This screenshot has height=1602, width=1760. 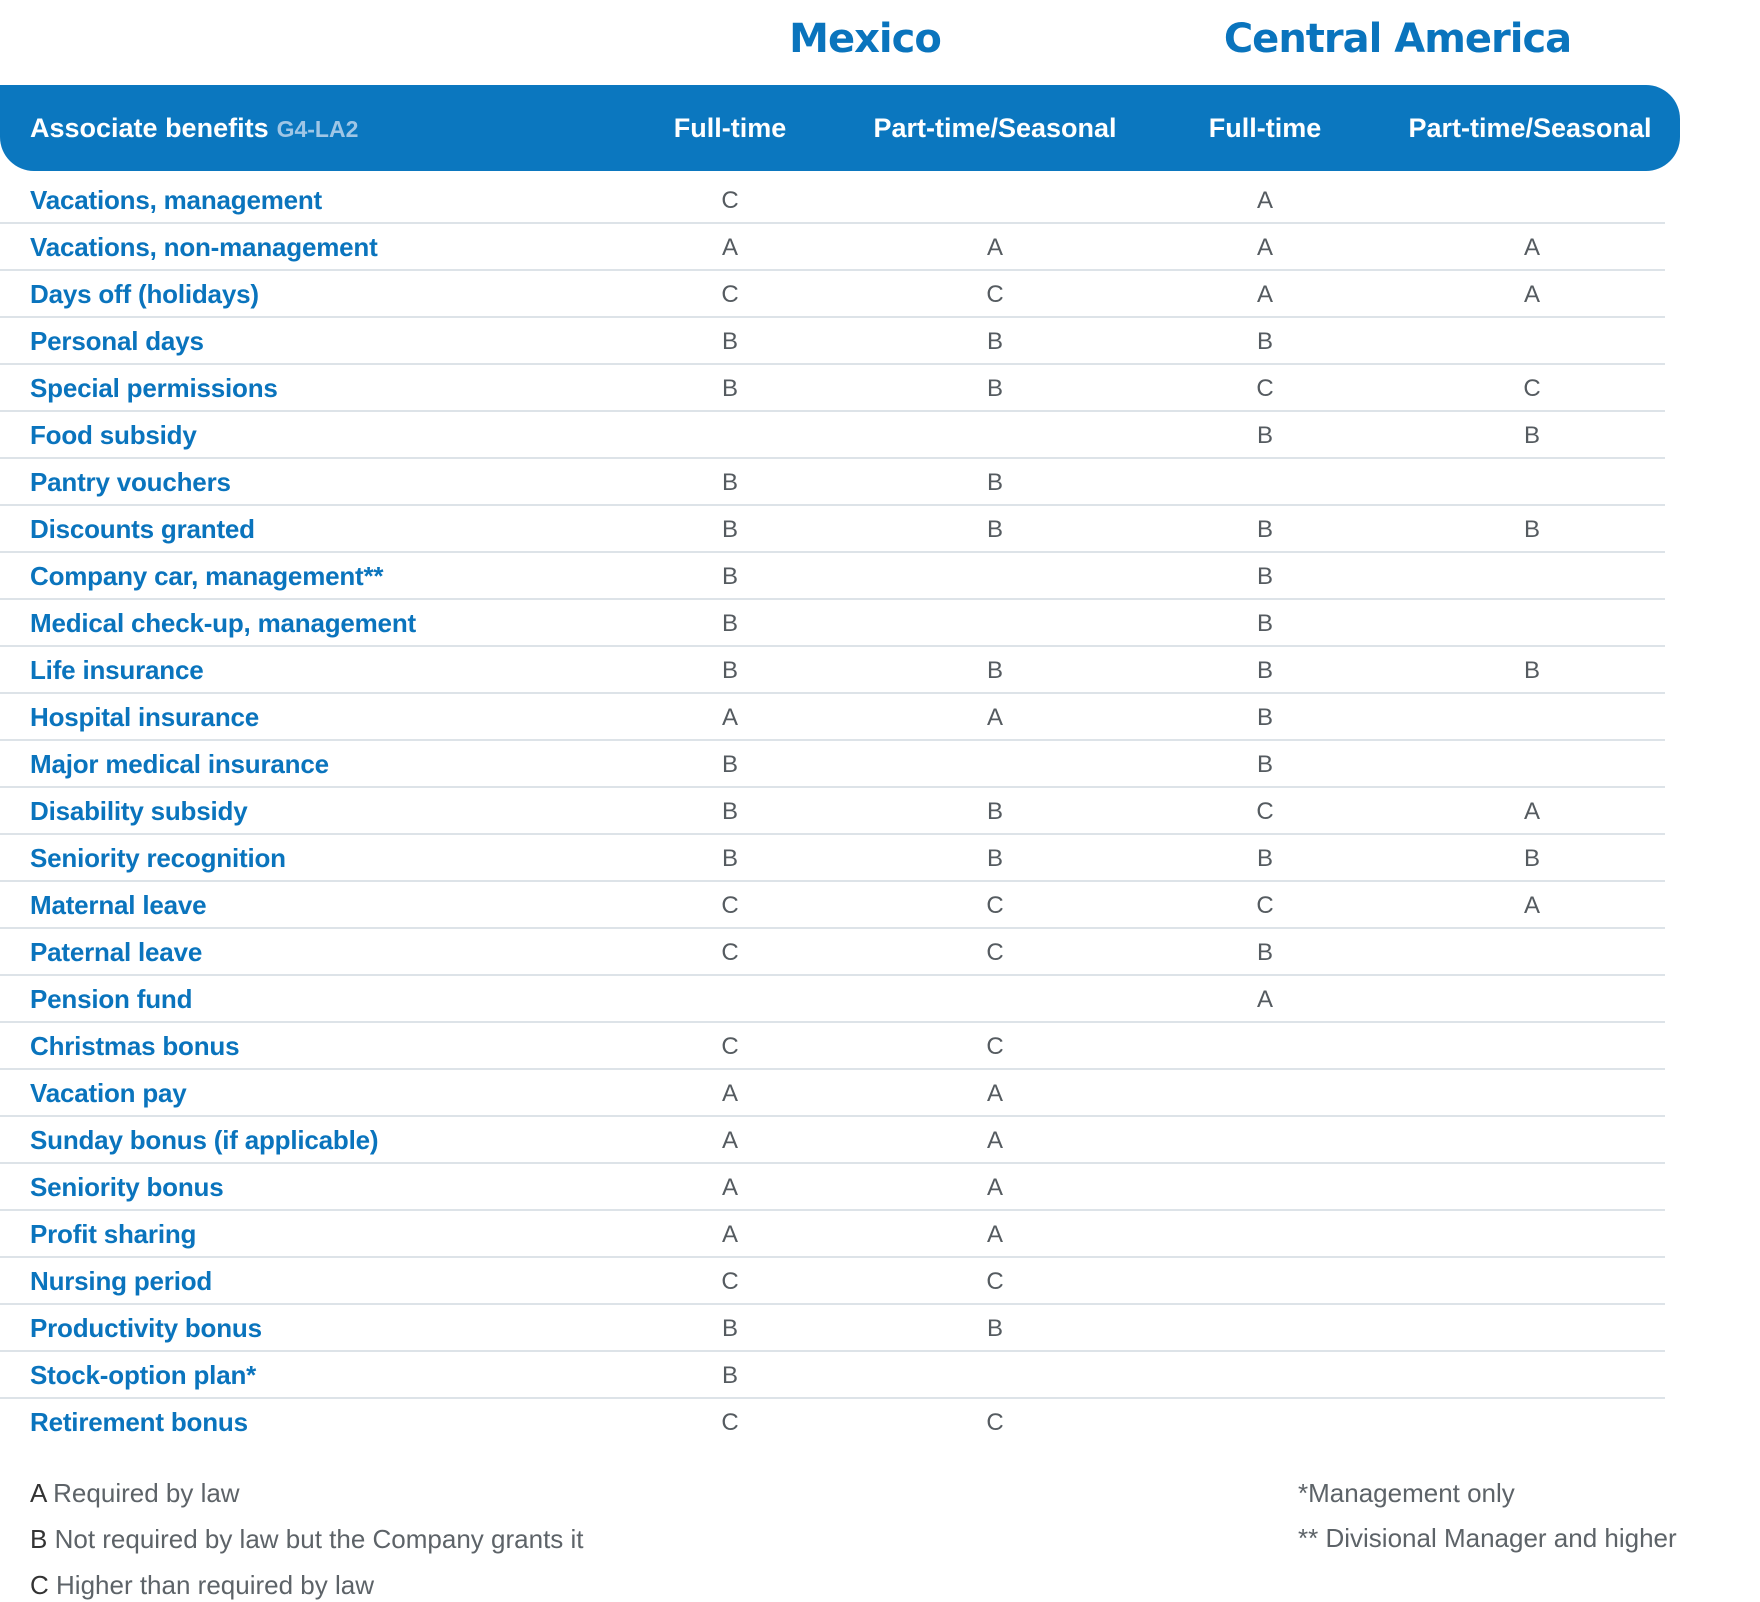 I want to click on legend-key: C, so click(x=39, y=1585).